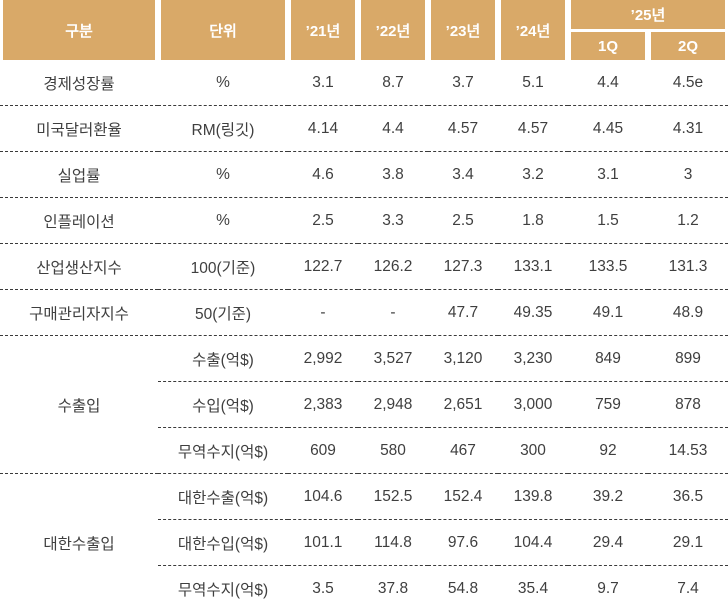  Describe the element at coordinates (608, 313) in the screenshot. I see `value-cell: 49.1` at that location.